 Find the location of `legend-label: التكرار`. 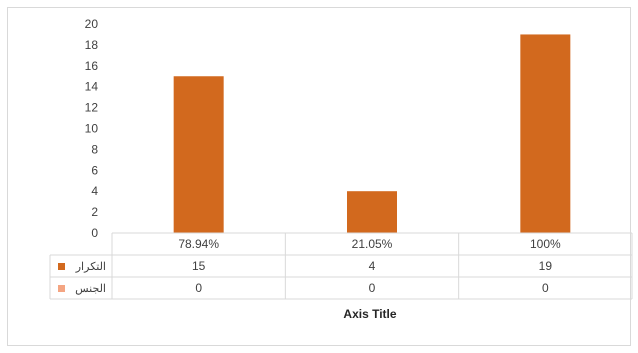

legend-label: التكرار is located at coordinates (90, 267).